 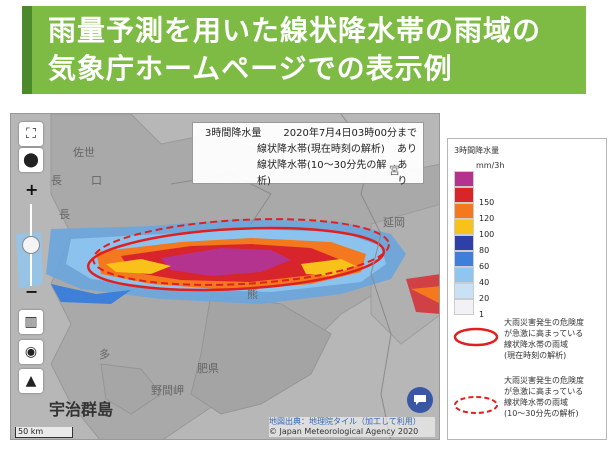 What do you see at coordinates (476, 405) in the screenshot?
I see `dashed-ellipse-icon` at bounding box center [476, 405].